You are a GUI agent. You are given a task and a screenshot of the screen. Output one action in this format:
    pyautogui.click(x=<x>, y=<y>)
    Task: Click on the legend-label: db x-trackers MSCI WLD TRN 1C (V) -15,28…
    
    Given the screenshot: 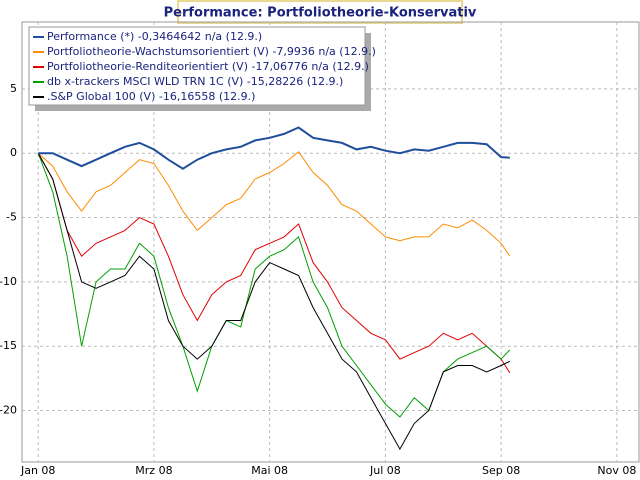 What is the action you would take?
    pyautogui.click(x=195, y=81)
    